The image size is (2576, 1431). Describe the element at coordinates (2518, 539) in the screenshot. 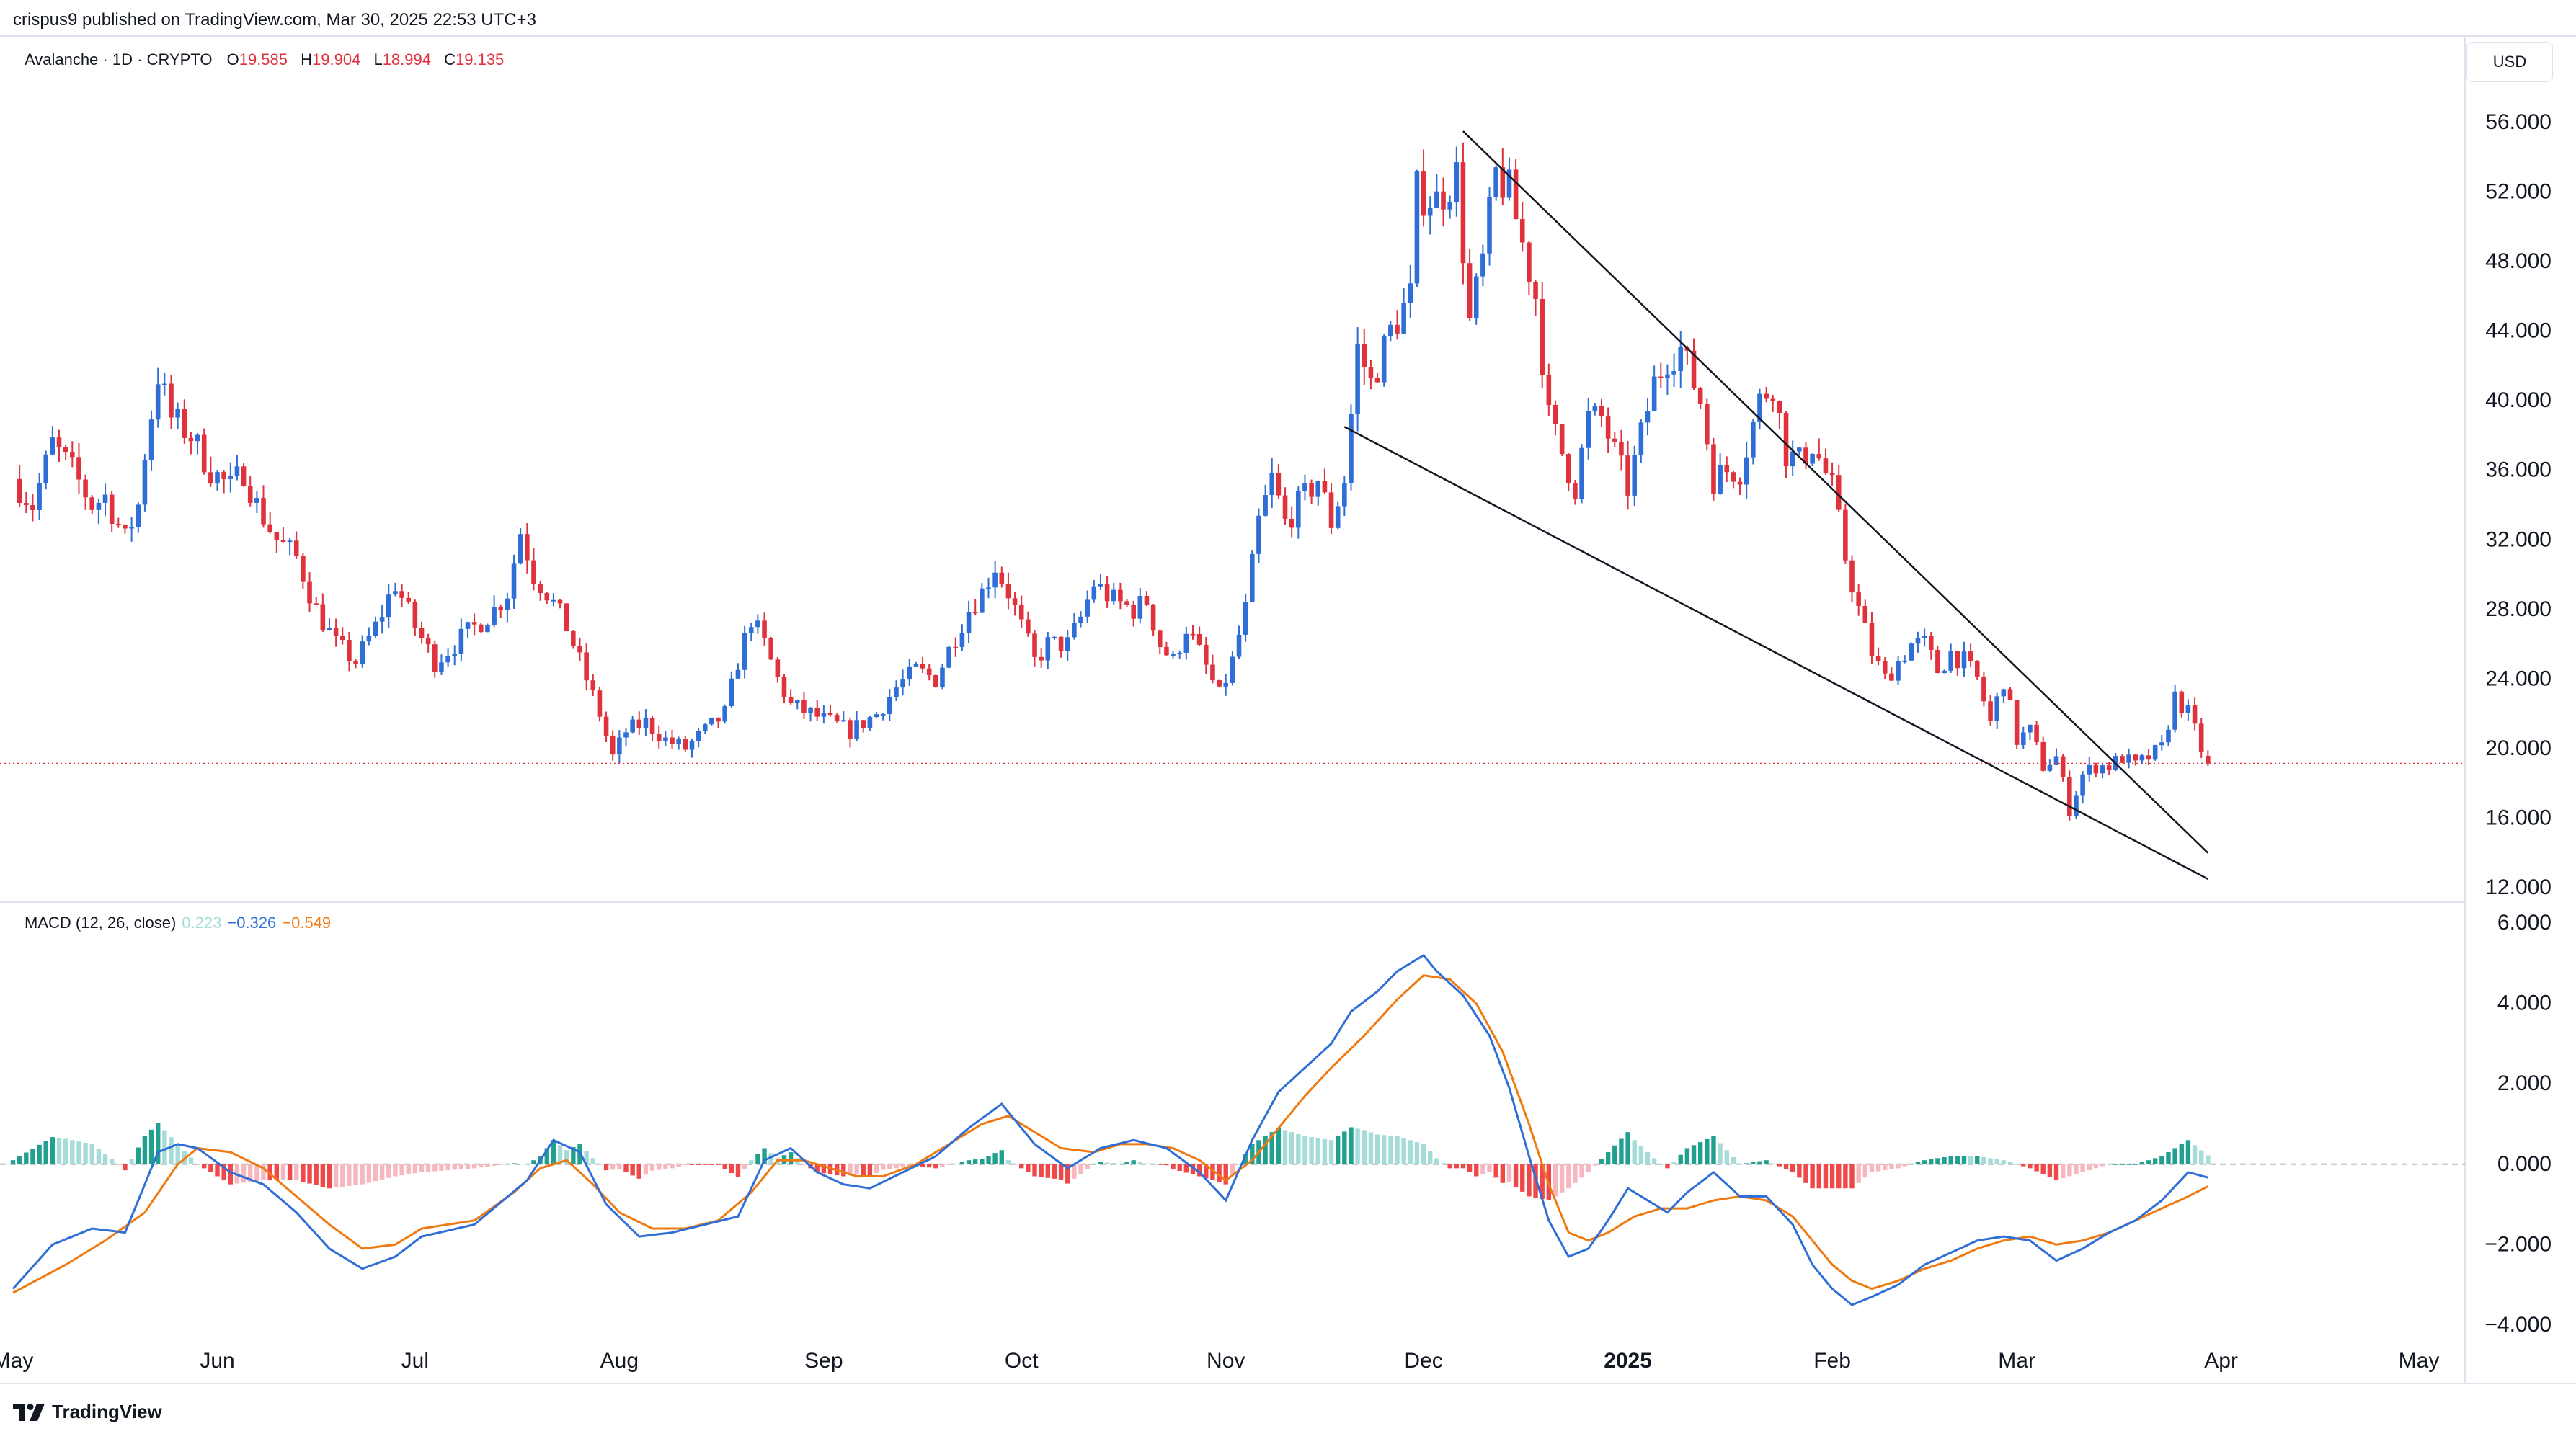

I see `price-tick-label: 32.000` at that location.